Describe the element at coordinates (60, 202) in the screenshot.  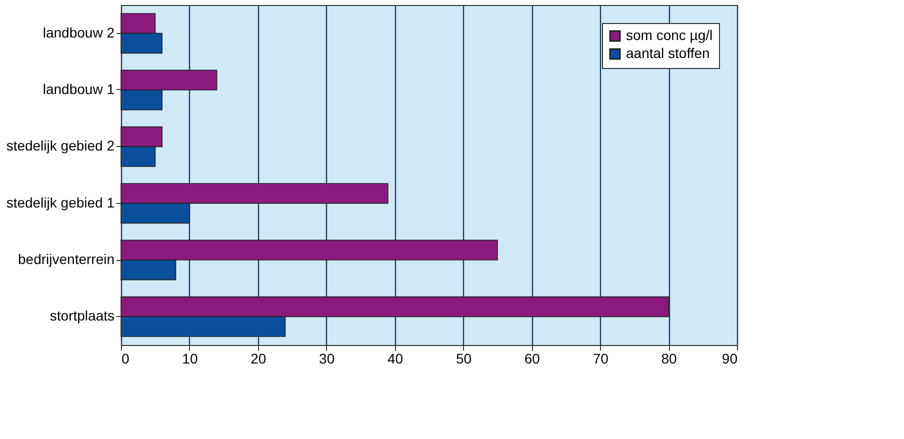
I see `y-tick-label: stedelijk gebied 1` at that location.